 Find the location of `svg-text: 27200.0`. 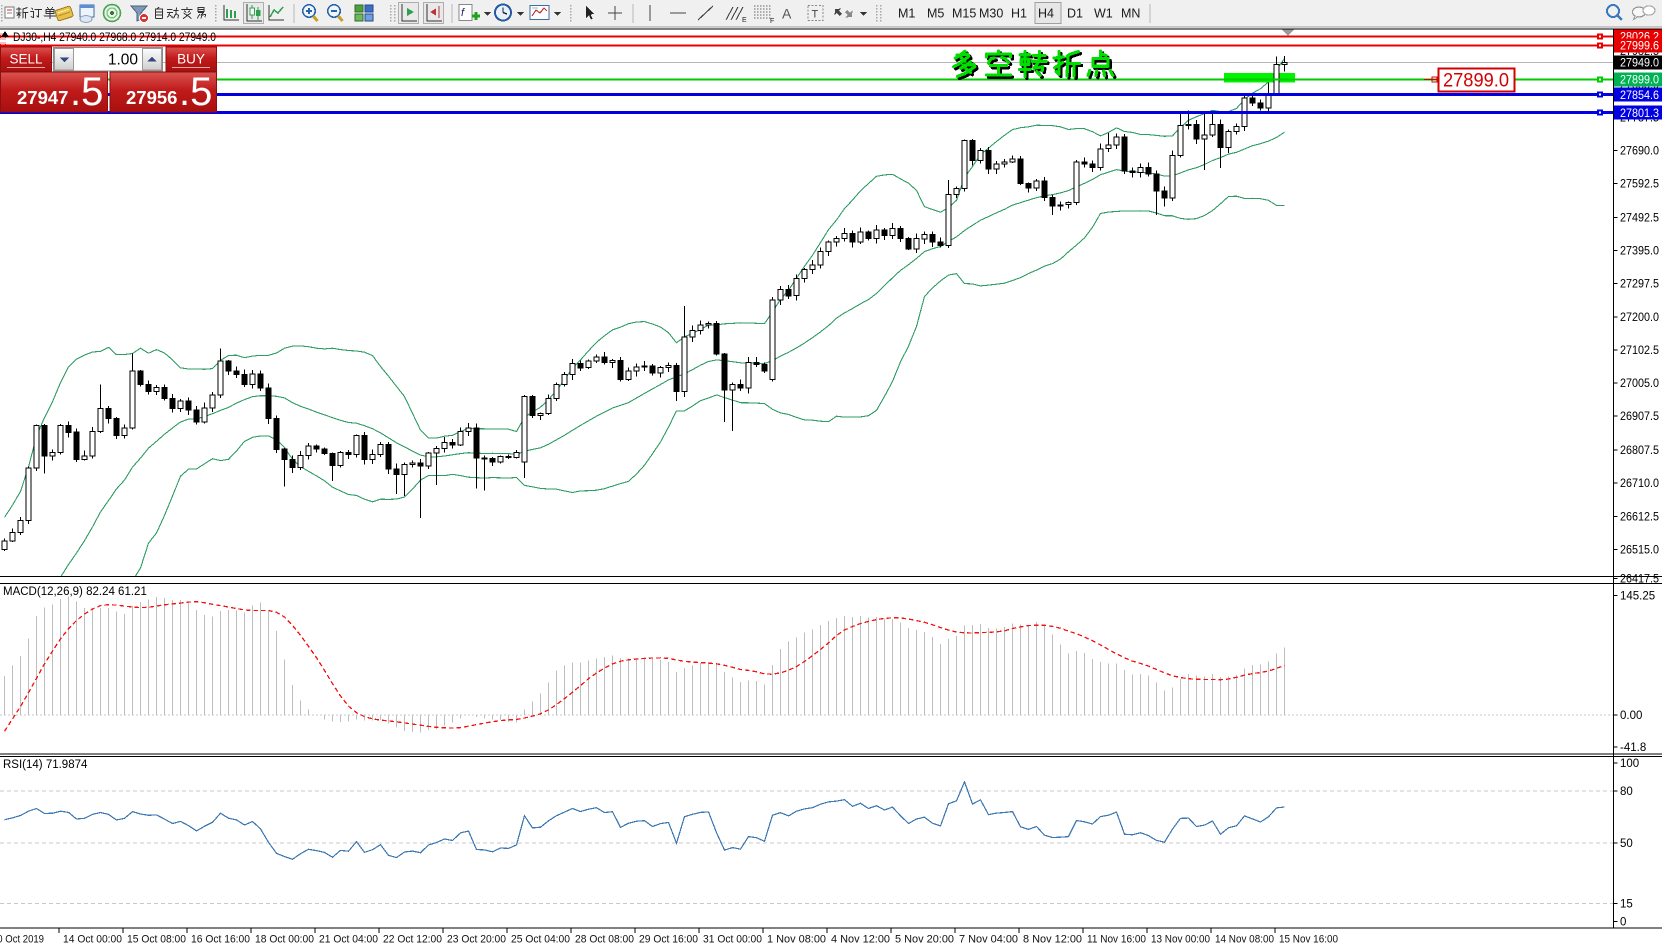

svg-text: 27200.0 is located at coordinates (1639, 318).